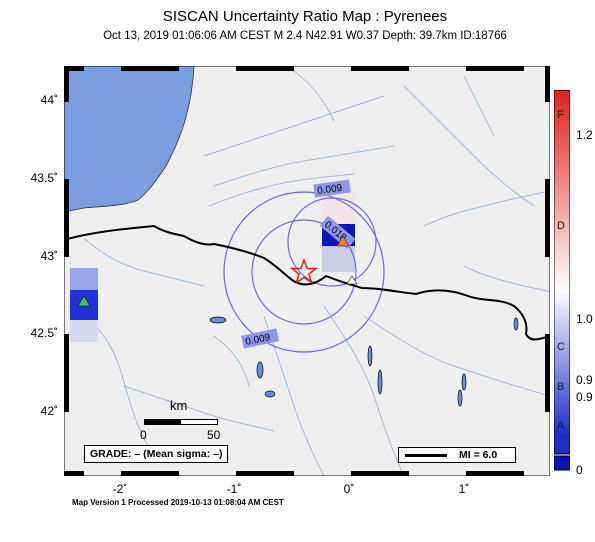 The height and width of the screenshot is (542, 595). Describe the element at coordinates (349, 489) in the screenshot. I see `lon-tick-0: 0˚` at that location.